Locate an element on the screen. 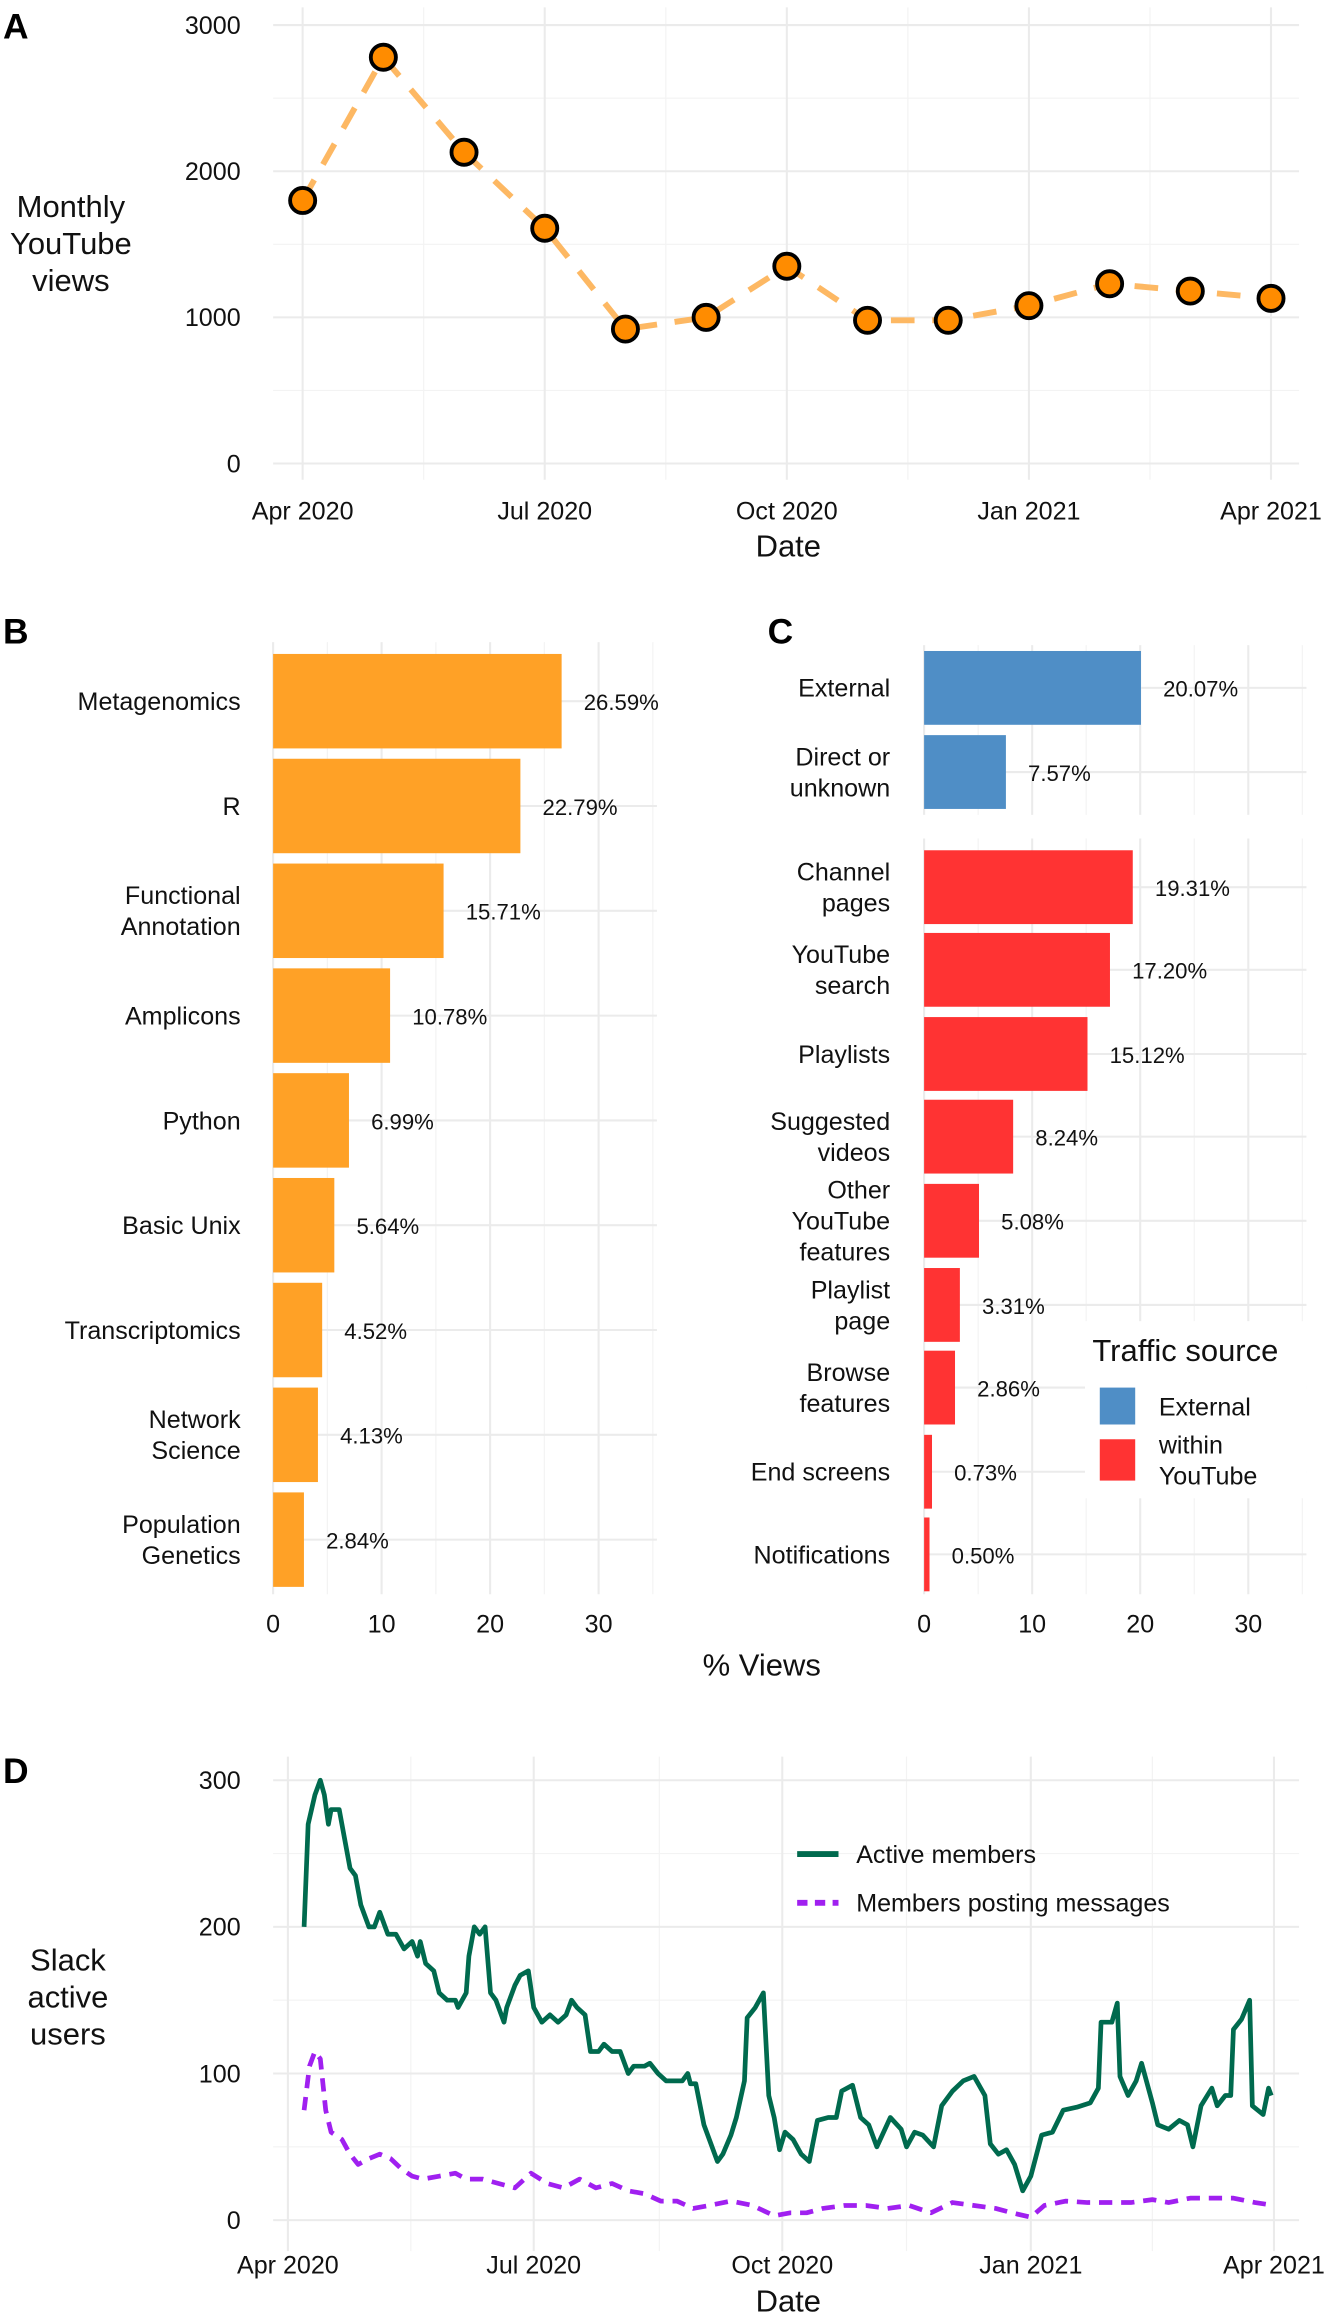 Image resolution: width=1336 pixels, height=2322 pixels. category-label: Amplicons is located at coordinates (183, 1016).